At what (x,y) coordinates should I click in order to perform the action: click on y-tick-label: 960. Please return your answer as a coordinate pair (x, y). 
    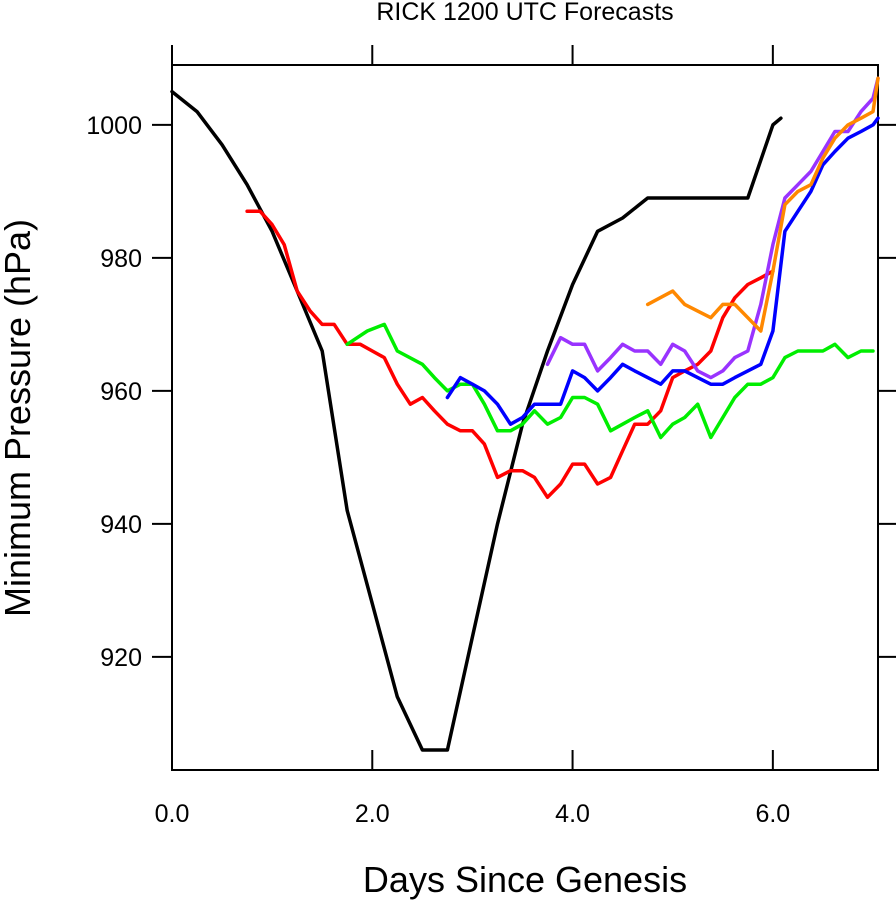
    Looking at the image, I should click on (121, 392).